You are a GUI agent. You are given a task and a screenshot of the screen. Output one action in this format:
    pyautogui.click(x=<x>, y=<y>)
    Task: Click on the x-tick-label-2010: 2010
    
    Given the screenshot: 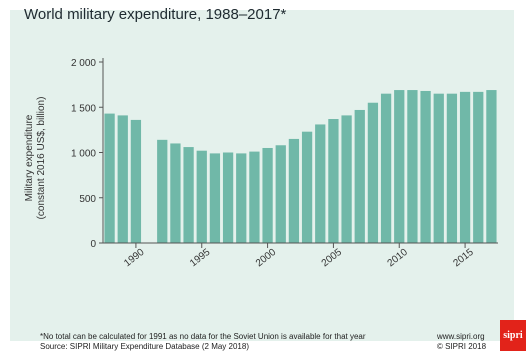 What is the action you would take?
    pyautogui.click(x=398, y=258)
    